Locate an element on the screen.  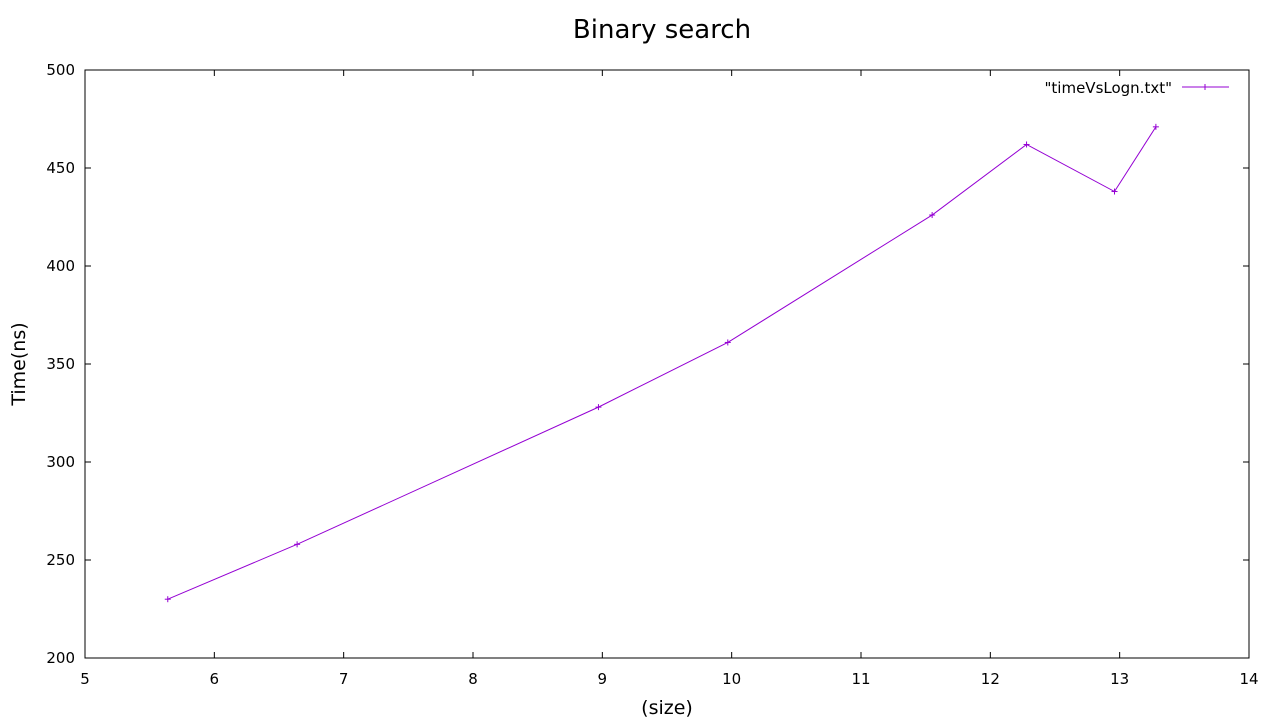
legend-marker is located at coordinates (1205, 87).